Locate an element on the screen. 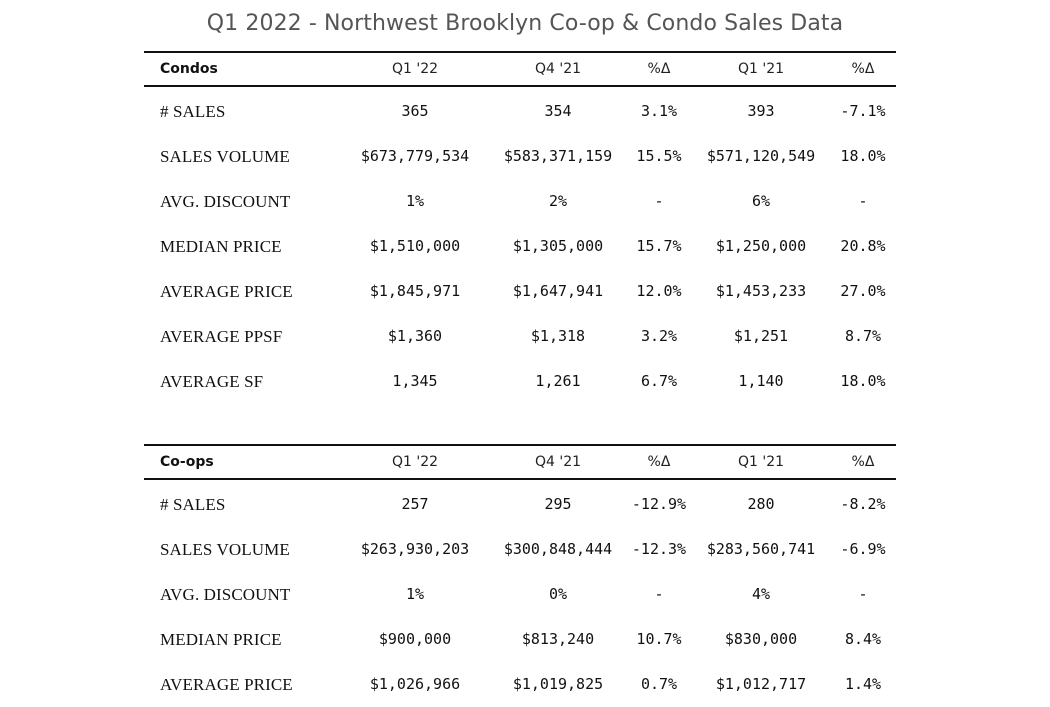 This screenshot has width=1050, height=707. row-label: # SALES is located at coordinates (193, 504).